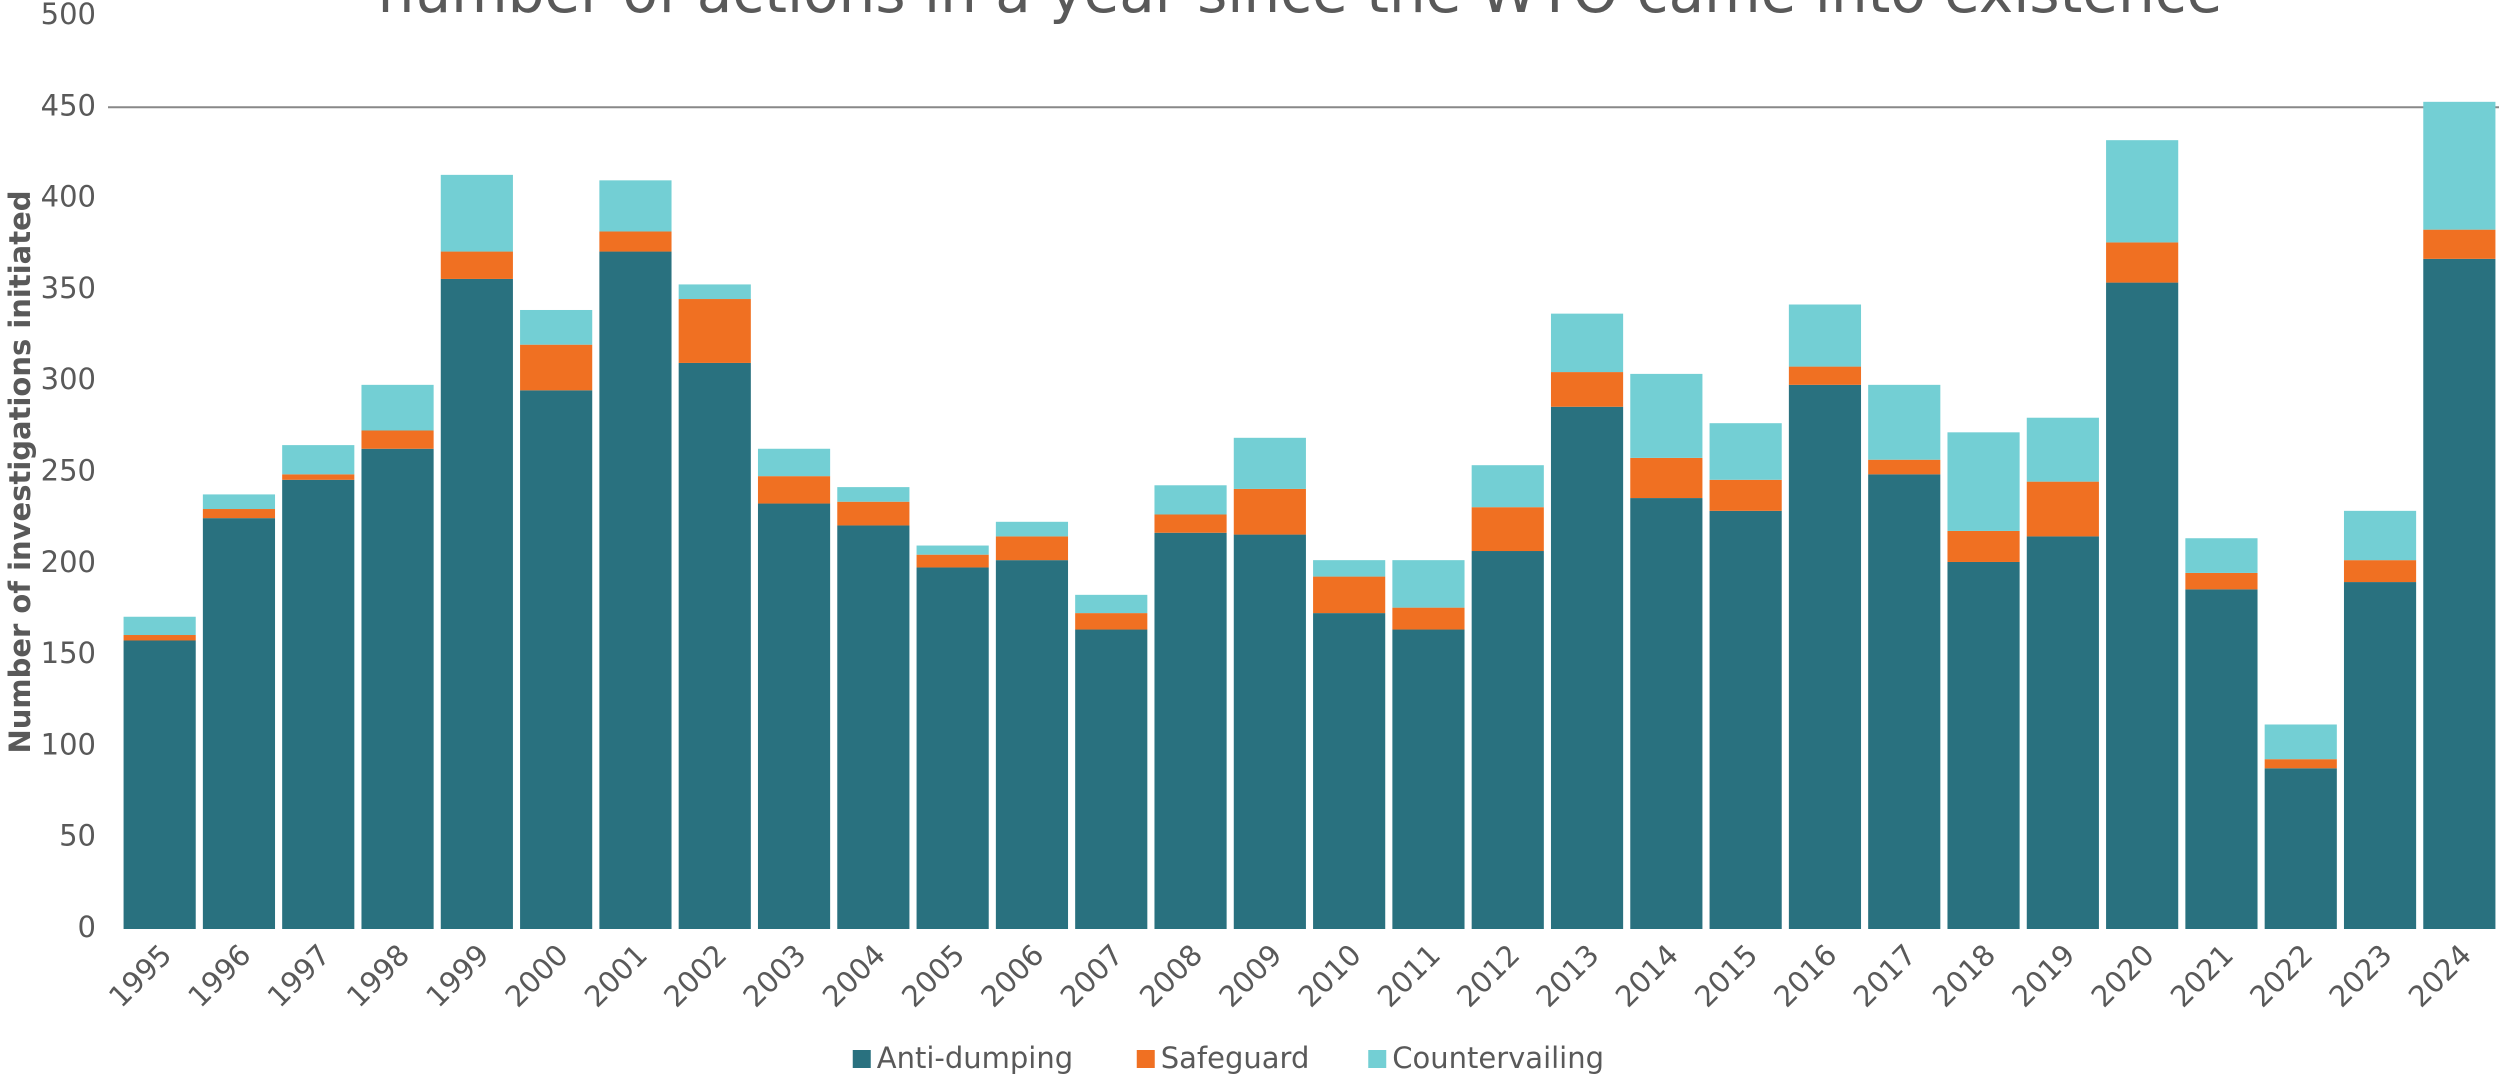  What do you see at coordinates (537, 976) in the screenshot?
I see `x-tick-label: 2000` at bounding box center [537, 976].